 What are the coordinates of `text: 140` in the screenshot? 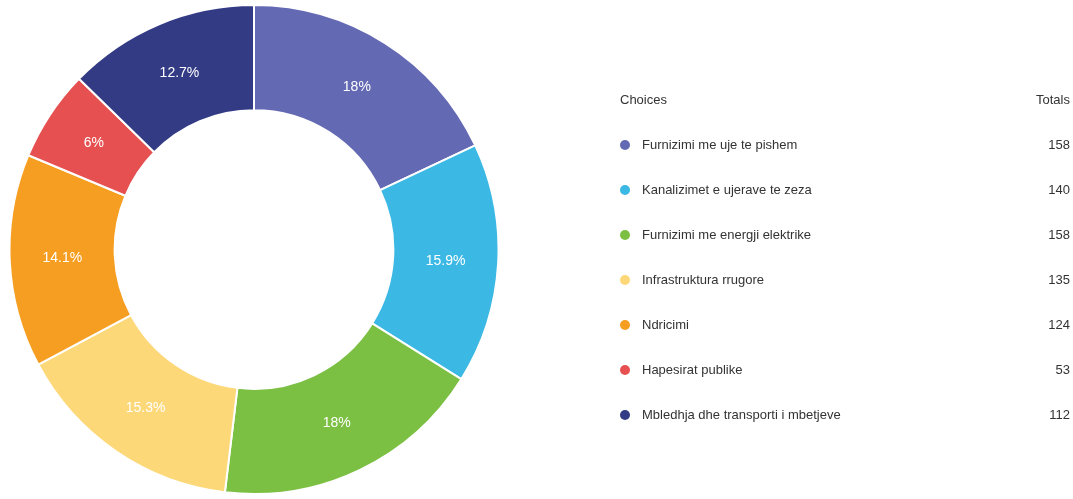 It's located at (1059, 189).